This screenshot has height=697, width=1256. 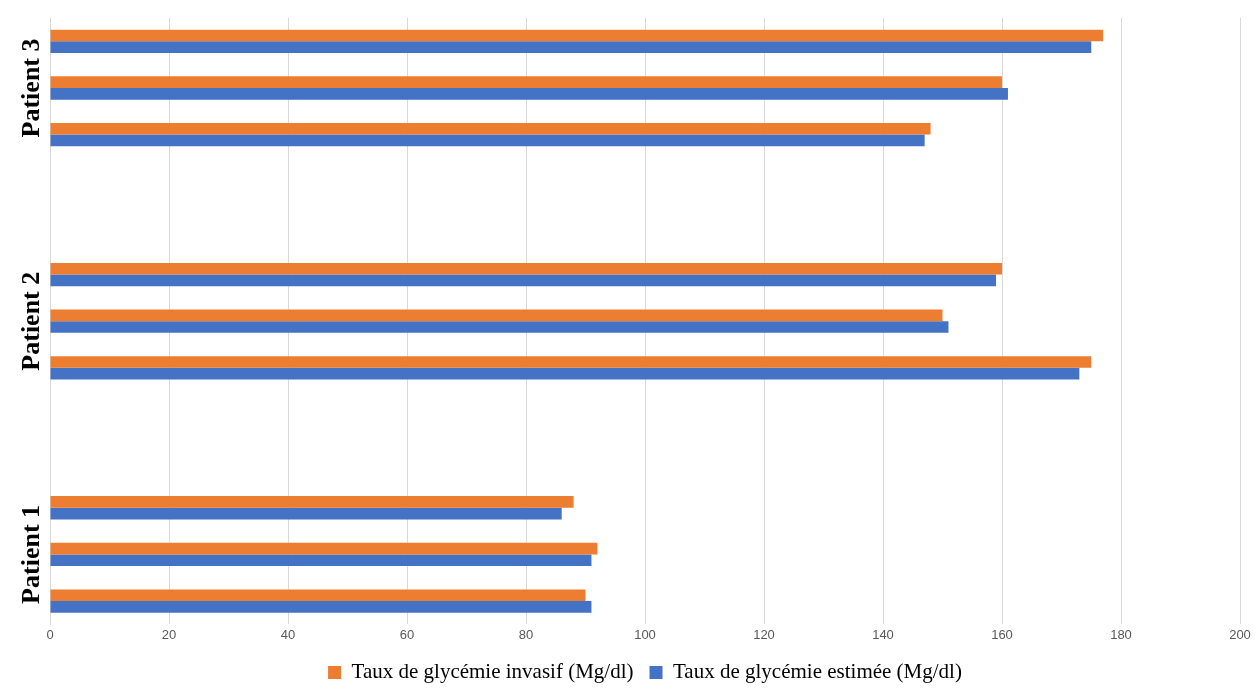 What do you see at coordinates (645, 634) in the screenshot?
I see `x-tick-label: 100` at bounding box center [645, 634].